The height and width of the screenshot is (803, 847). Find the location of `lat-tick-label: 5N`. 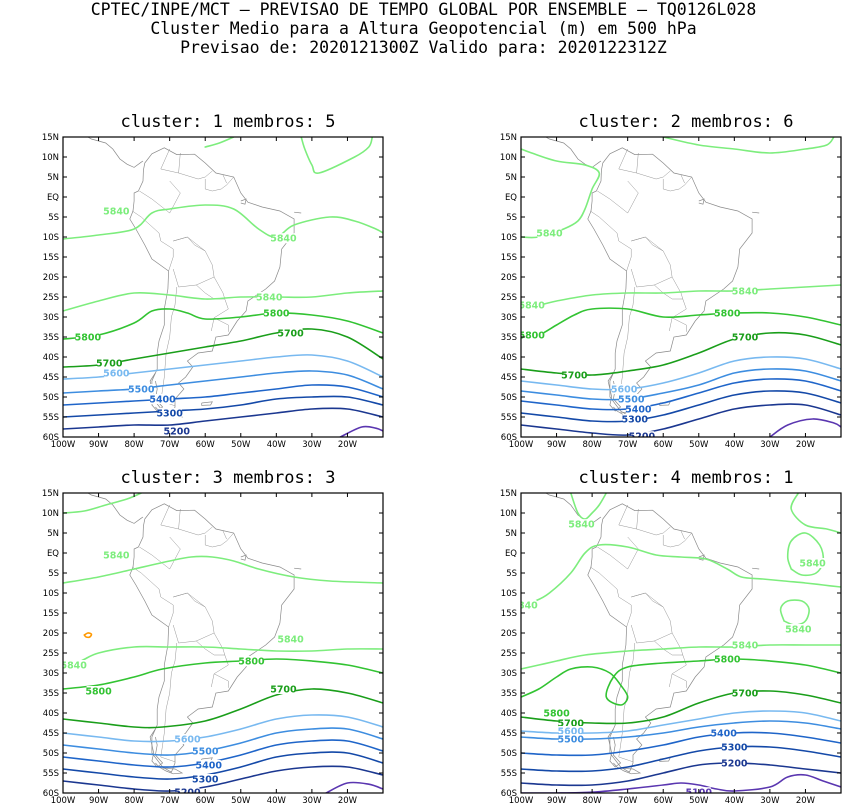

lat-tick-label: 5N is located at coordinates (53, 534).